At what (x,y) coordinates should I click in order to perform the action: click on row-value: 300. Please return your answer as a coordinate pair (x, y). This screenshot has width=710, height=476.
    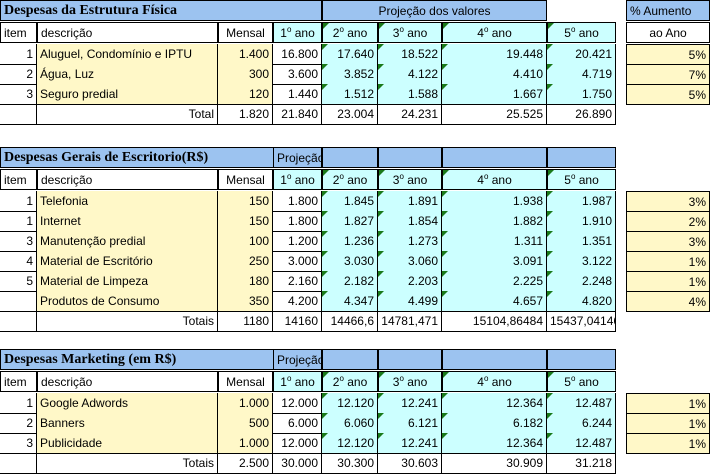
    Looking at the image, I should click on (245, 74).